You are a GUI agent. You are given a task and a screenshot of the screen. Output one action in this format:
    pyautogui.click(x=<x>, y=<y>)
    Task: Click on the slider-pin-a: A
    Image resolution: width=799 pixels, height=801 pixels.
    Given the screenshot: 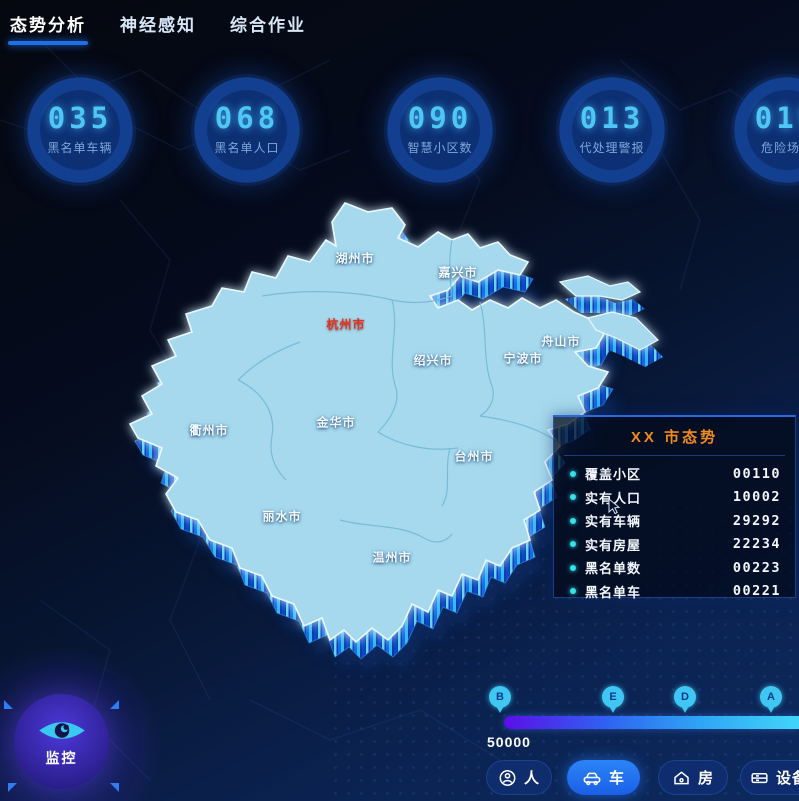 What is the action you would take?
    pyautogui.click(x=771, y=699)
    